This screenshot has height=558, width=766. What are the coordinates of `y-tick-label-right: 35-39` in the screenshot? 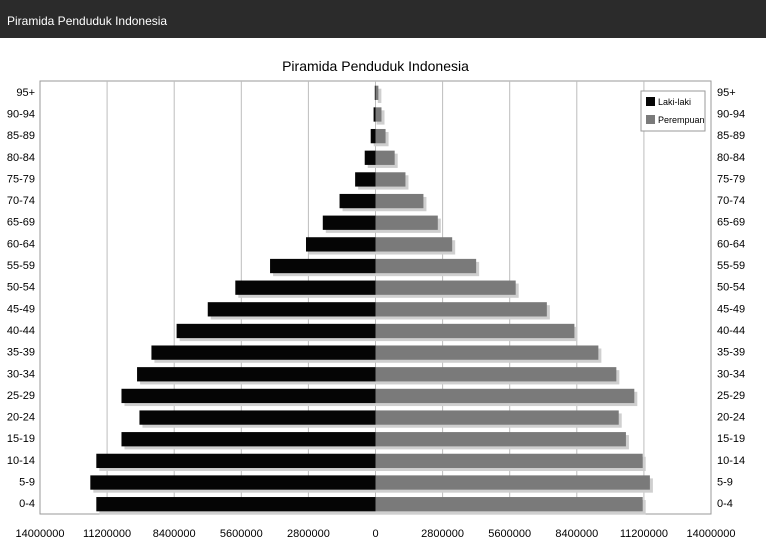 It's located at (731, 353).